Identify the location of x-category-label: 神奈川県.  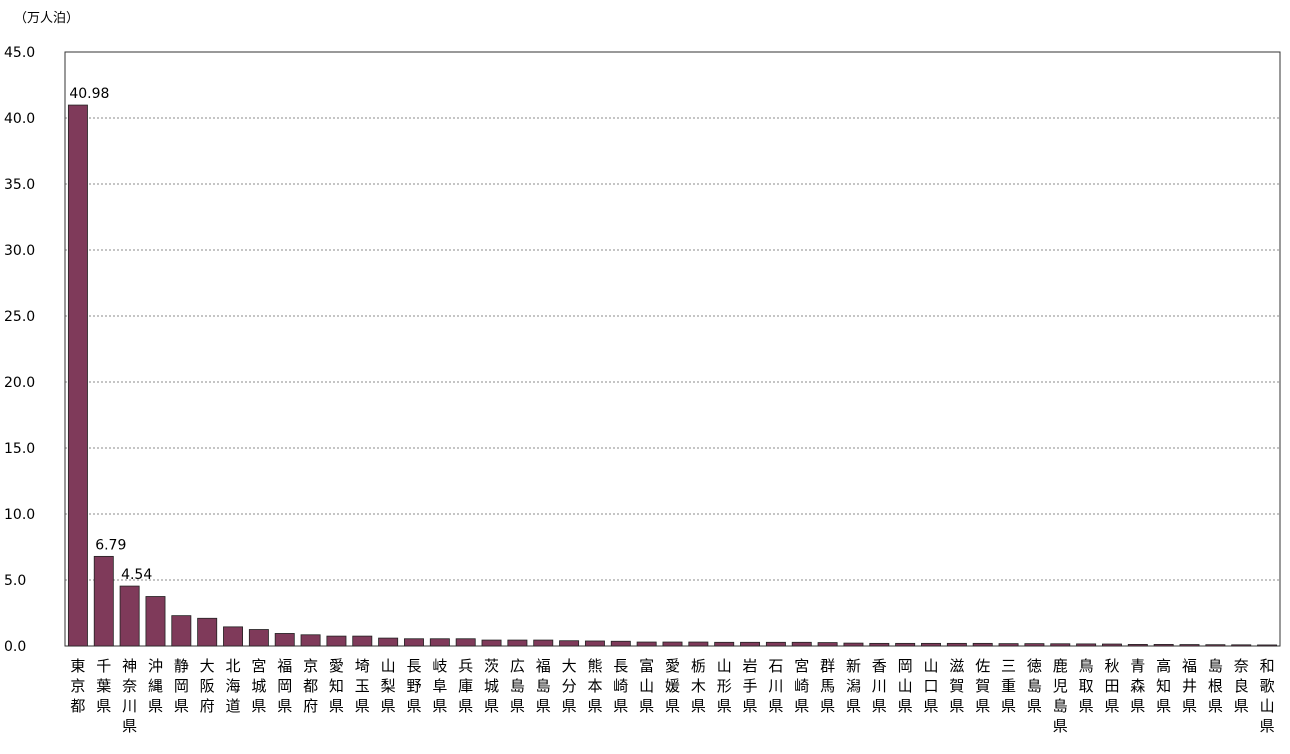
(129, 696).